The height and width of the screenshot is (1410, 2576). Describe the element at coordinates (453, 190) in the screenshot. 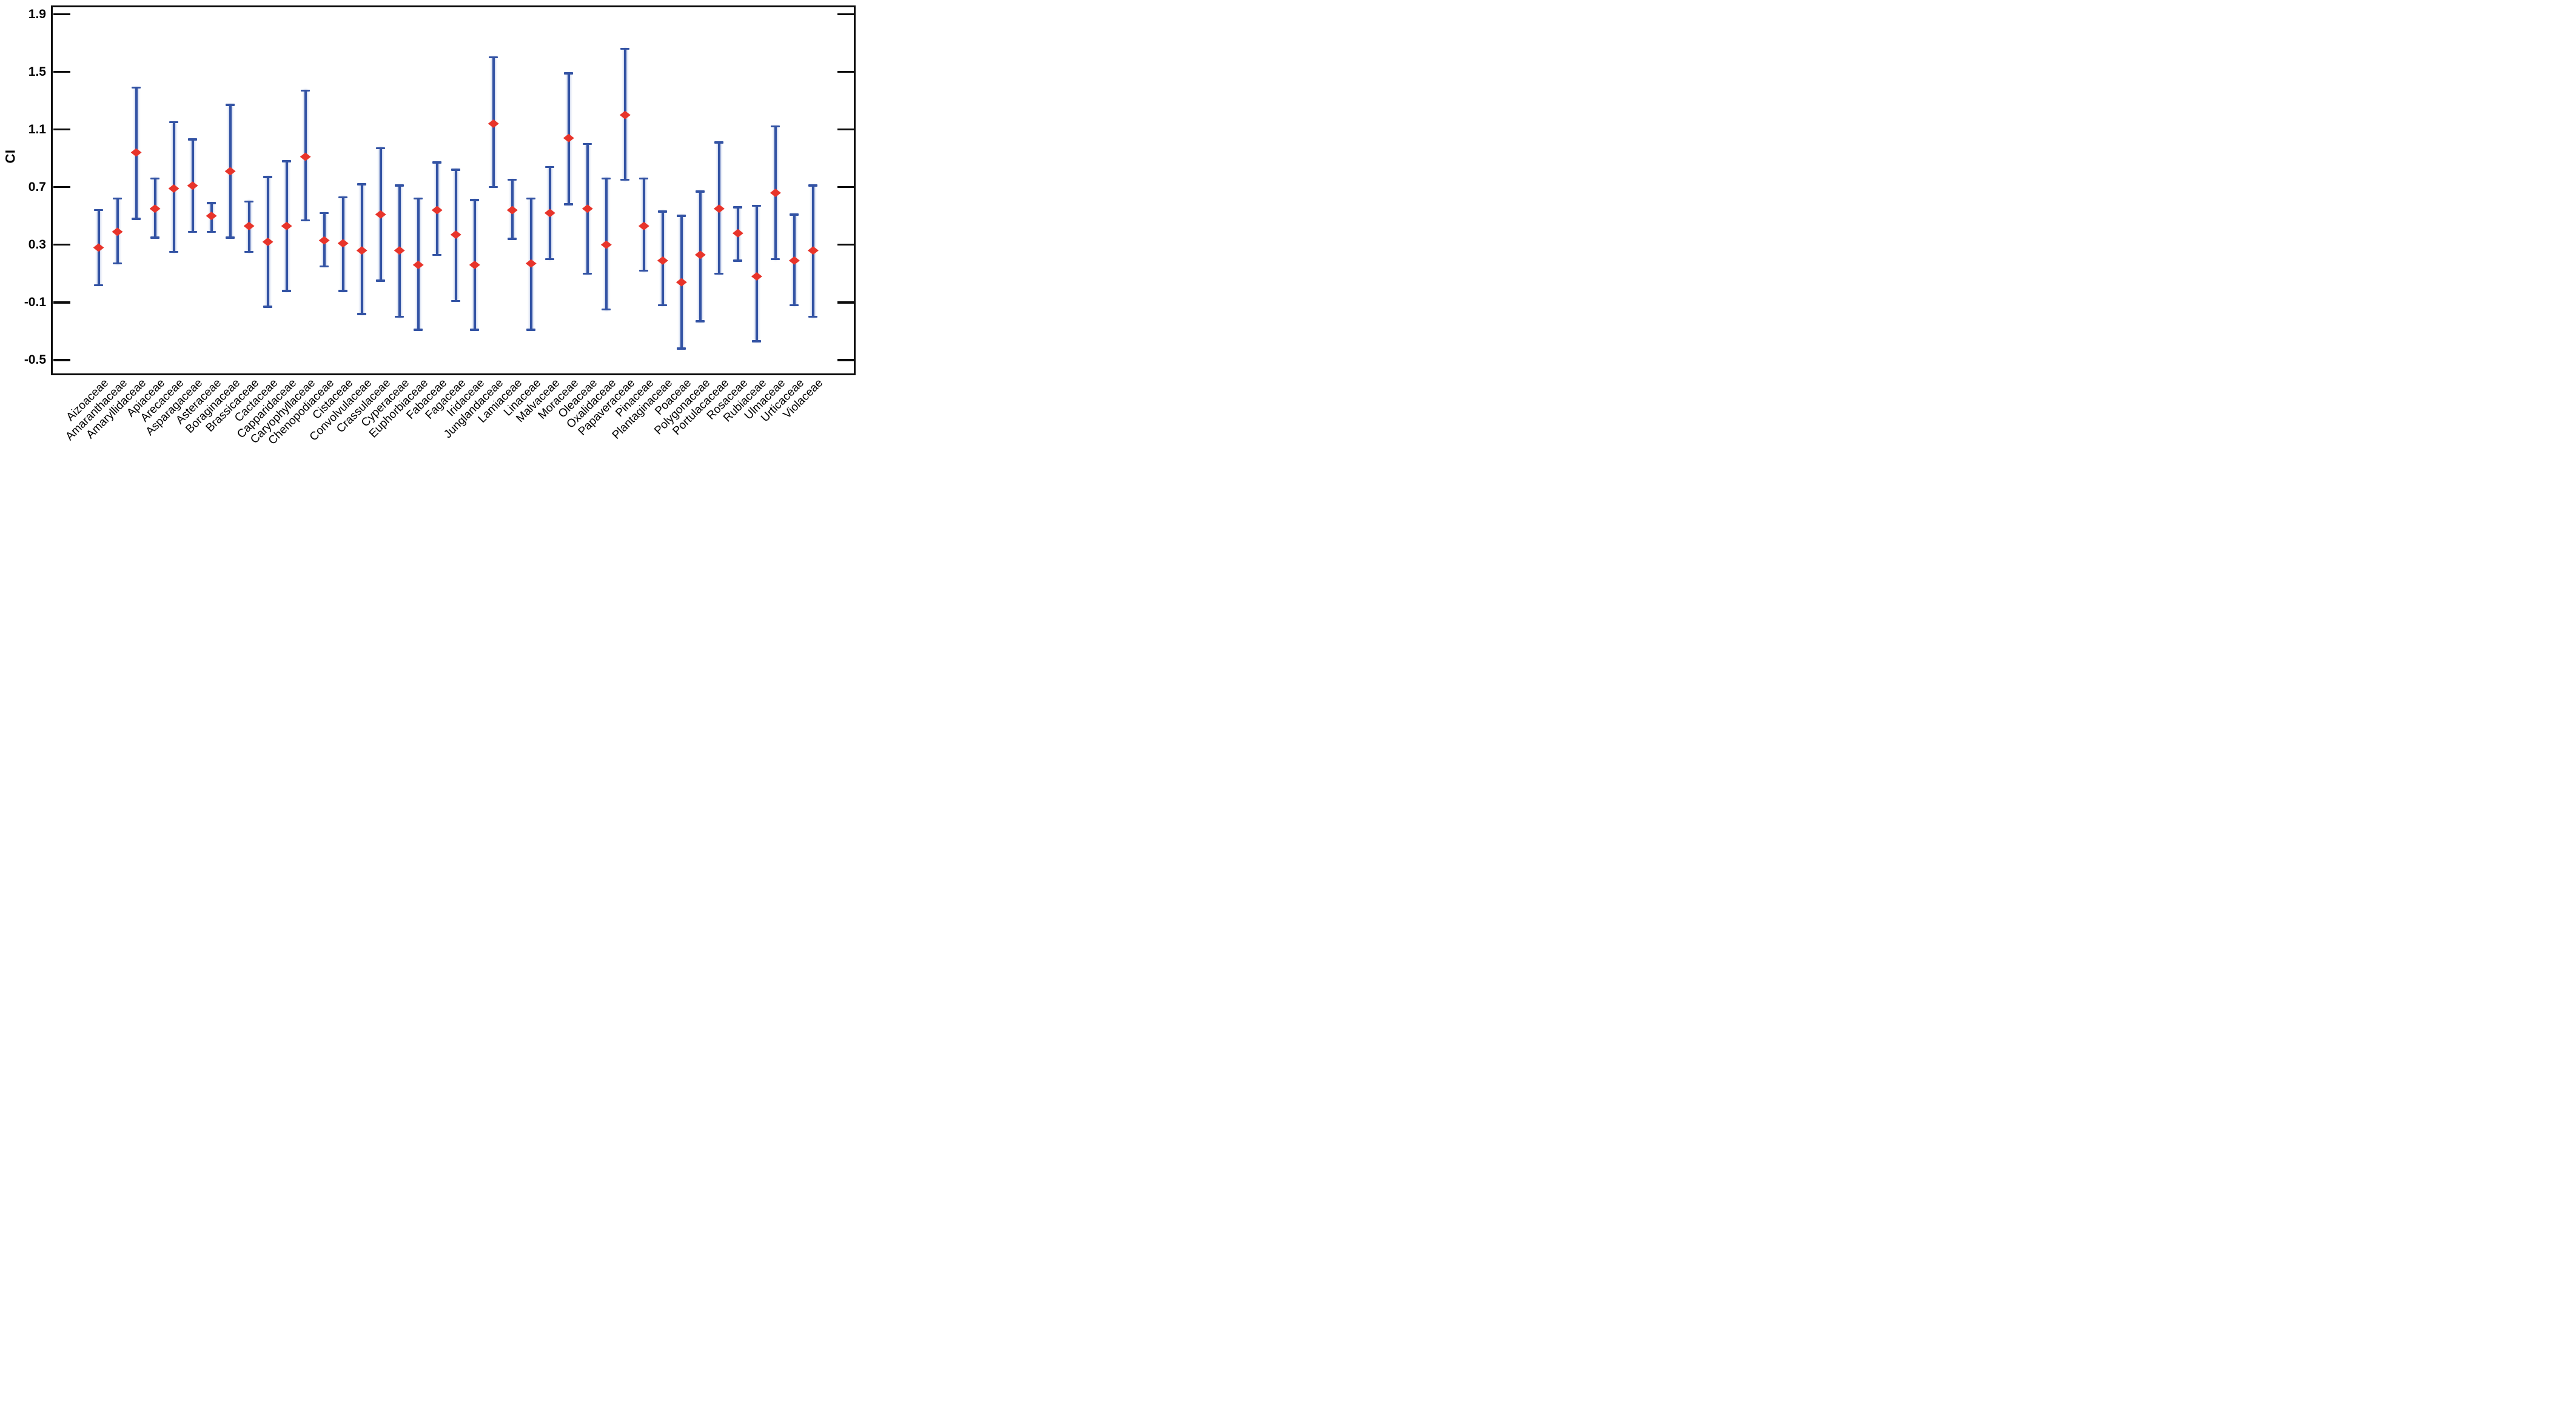

I see `plot-area` at that location.